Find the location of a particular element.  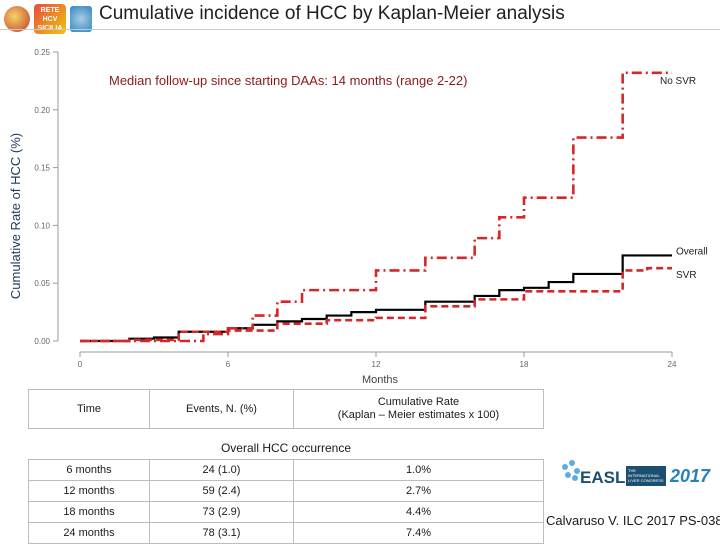

y-tick-label: 0.00 is located at coordinates (42, 341).